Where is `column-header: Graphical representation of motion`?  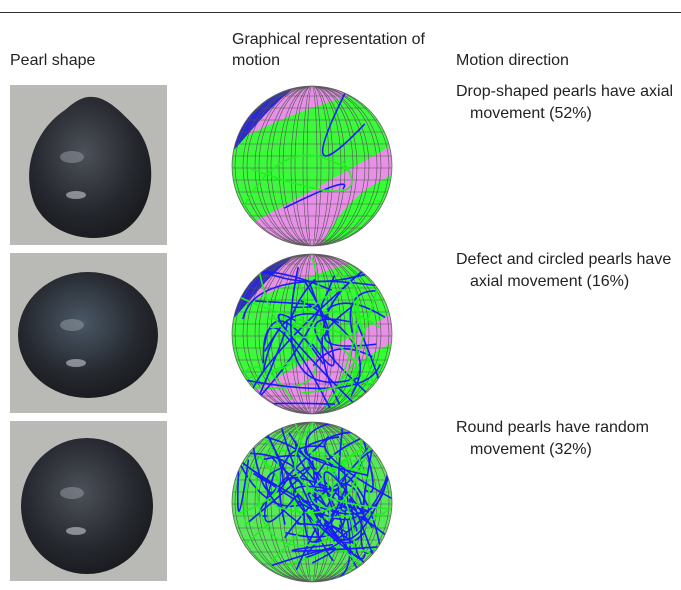 column-header: Graphical representation of motion is located at coordinates (328, 50).